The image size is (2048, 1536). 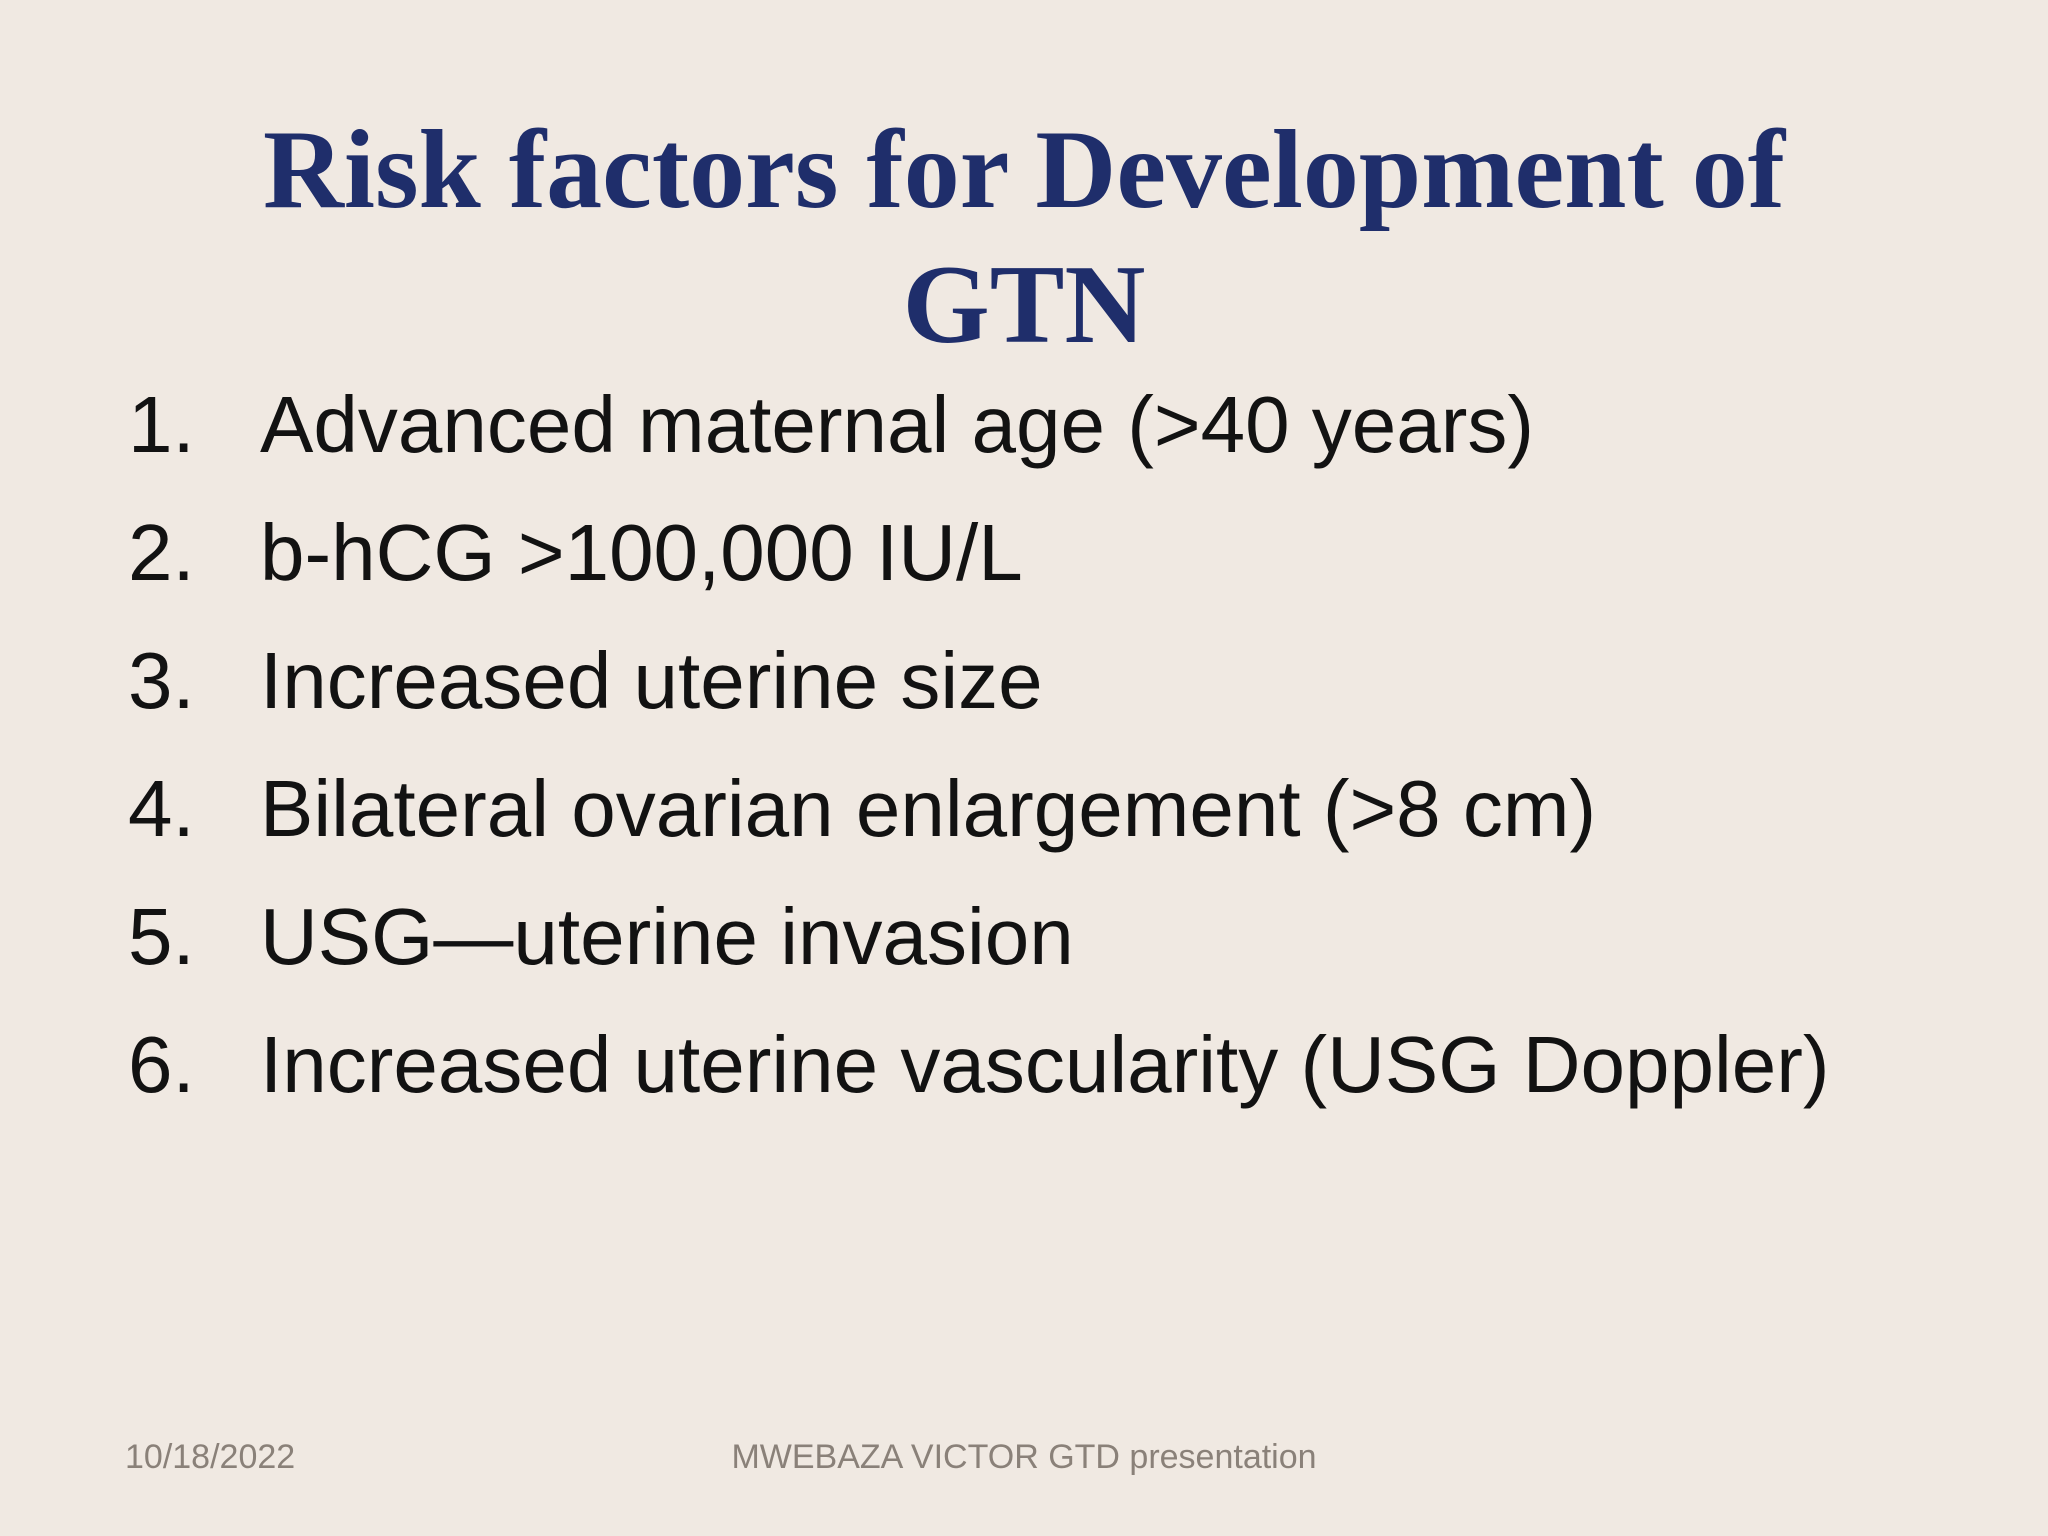 I want to click on list-item-text: Bilateral ovarian enlargement (>8 cm), so click(x=928, y=808).